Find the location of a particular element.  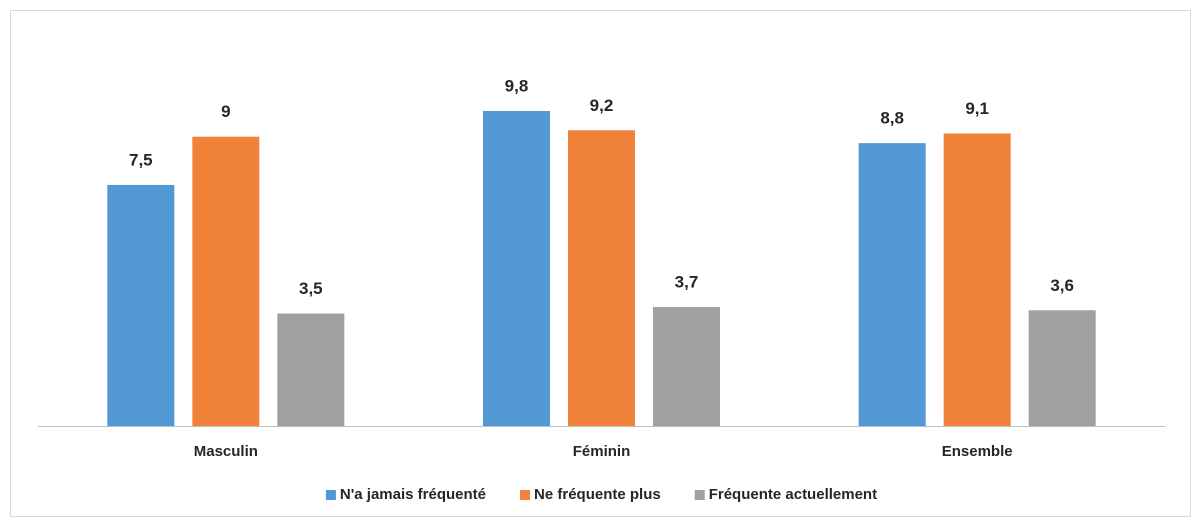

value-label: 9,1 is located at coordinates (977, 108).